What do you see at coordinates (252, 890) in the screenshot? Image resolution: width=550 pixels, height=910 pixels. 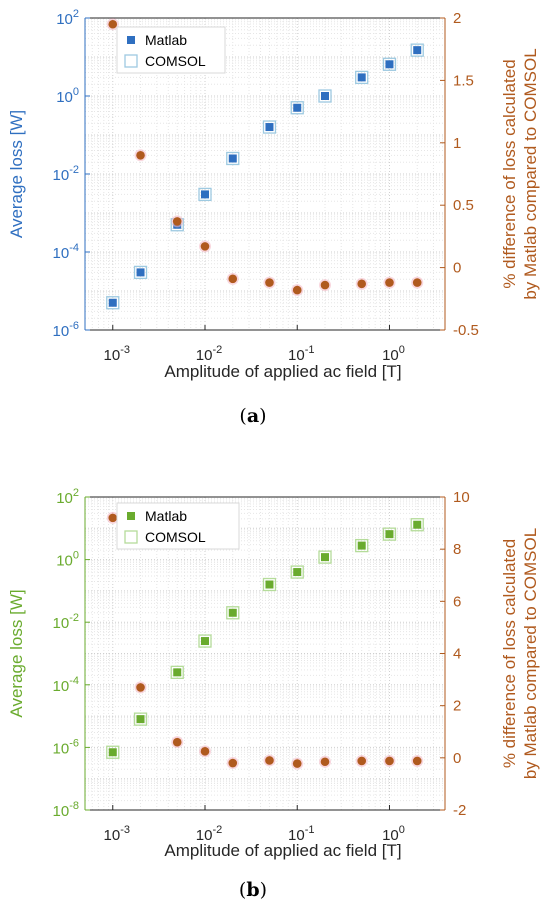 I see `panel-label-letter: b` at bounding box center [252, 890].